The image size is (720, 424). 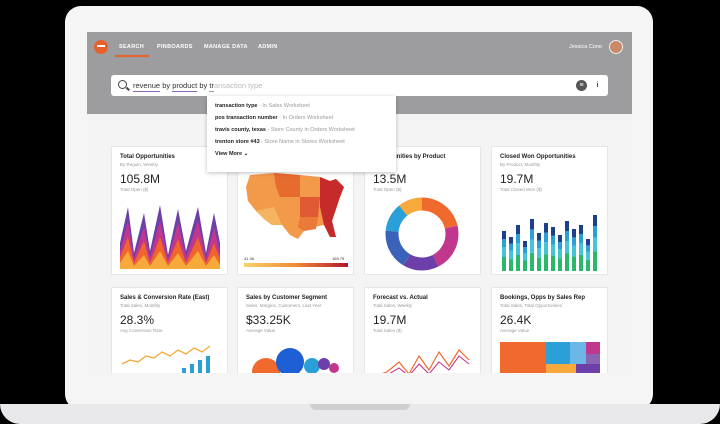 What do you see at coordinates (295, 360) in the screenshot?
I see `bubble-chart` at bounding box center [295, 360].